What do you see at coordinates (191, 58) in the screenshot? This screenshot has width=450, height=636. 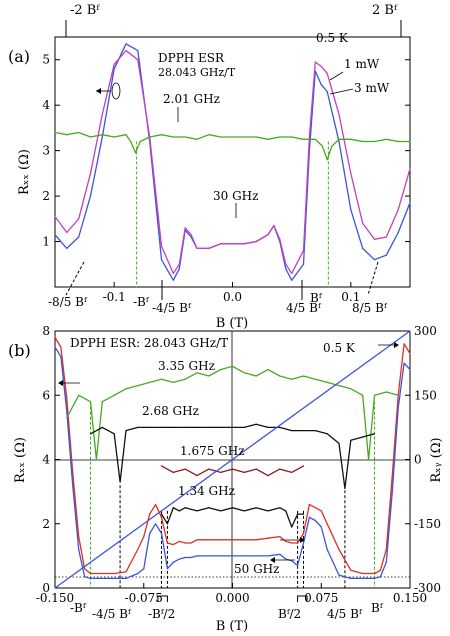 I see `panel-a-esr-title: DPPH ESR` at bounding box center [191, 58].